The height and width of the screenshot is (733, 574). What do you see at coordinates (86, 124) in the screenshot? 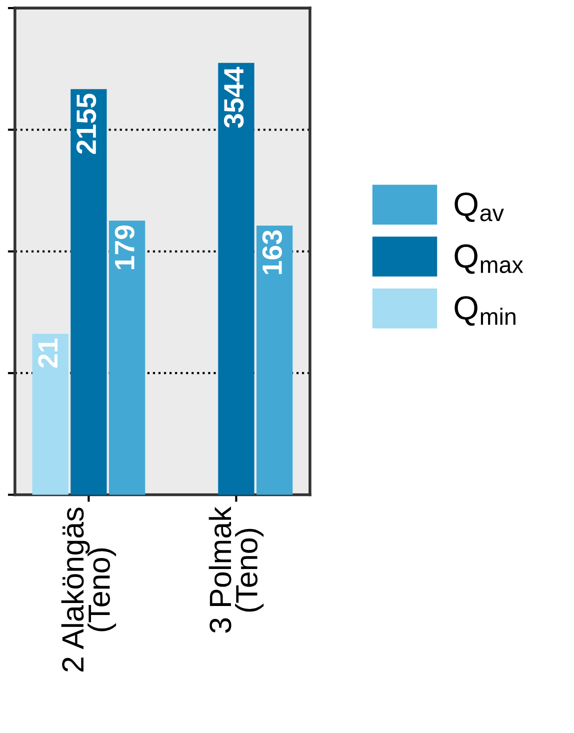
I see `data-label: 2155` at bounding box center [86, 124].